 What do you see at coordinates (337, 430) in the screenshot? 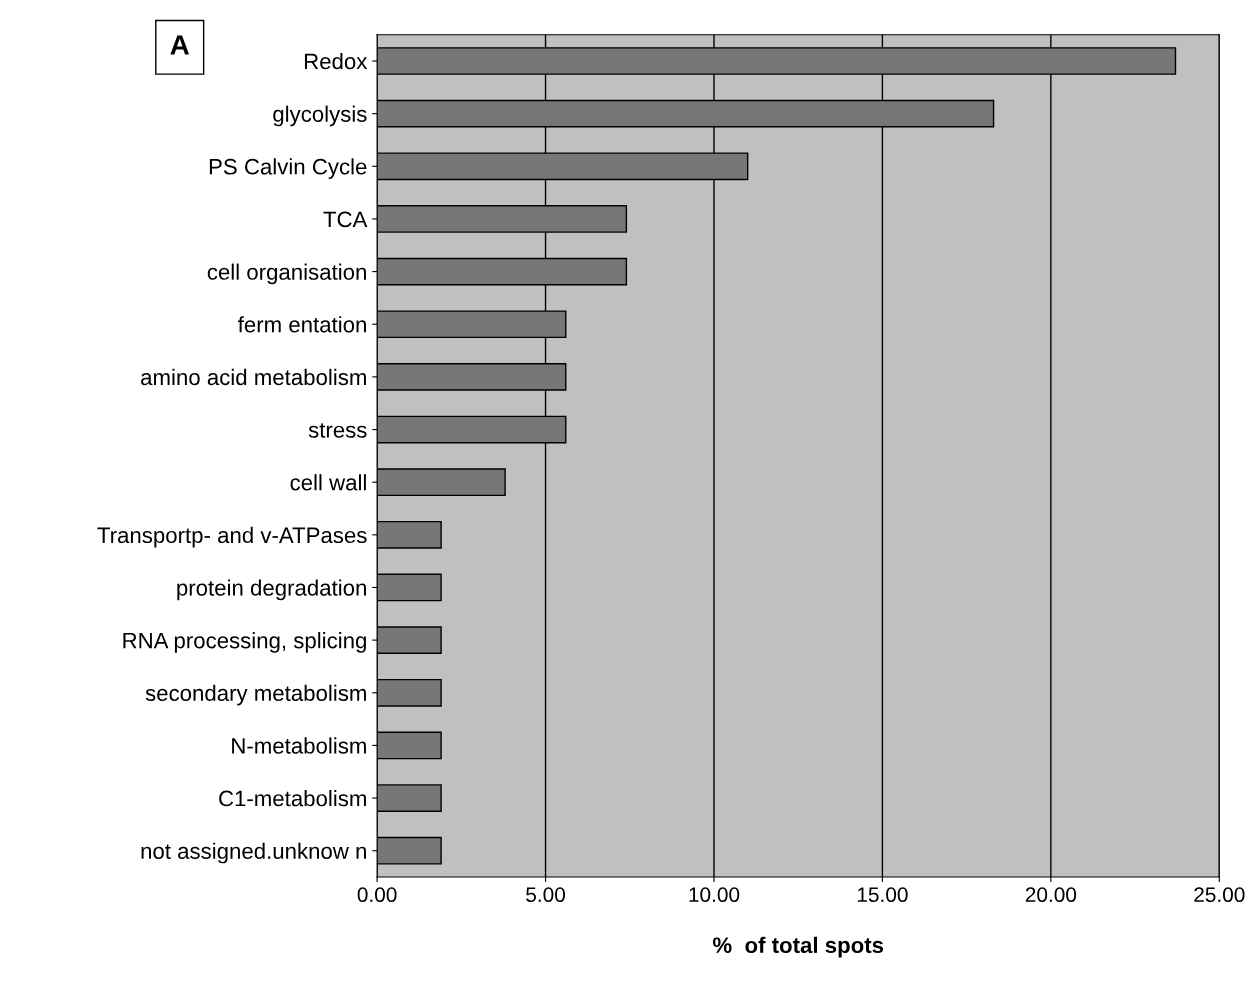
I see `y-tick-label: stress` at bounding box center [337, 430].